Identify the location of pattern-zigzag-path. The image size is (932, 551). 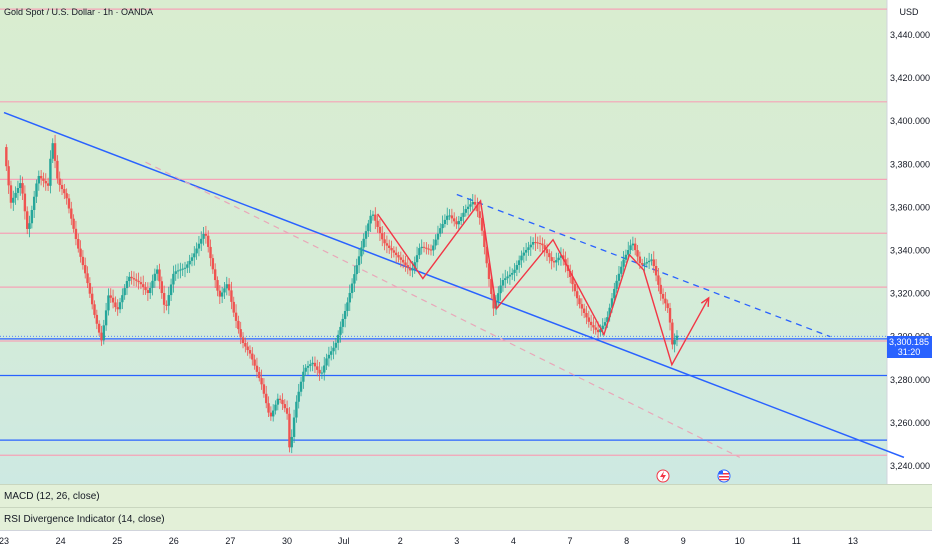
(543, 283).